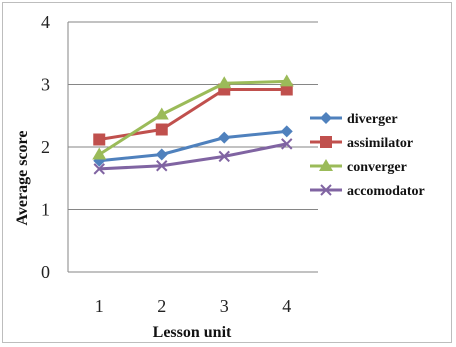 This screenshot has height=347, width=456. What do you see at coordinates (386, 191) in the screenshot?
I see `legend-label: accomodator` at bounding box center [386, 191].